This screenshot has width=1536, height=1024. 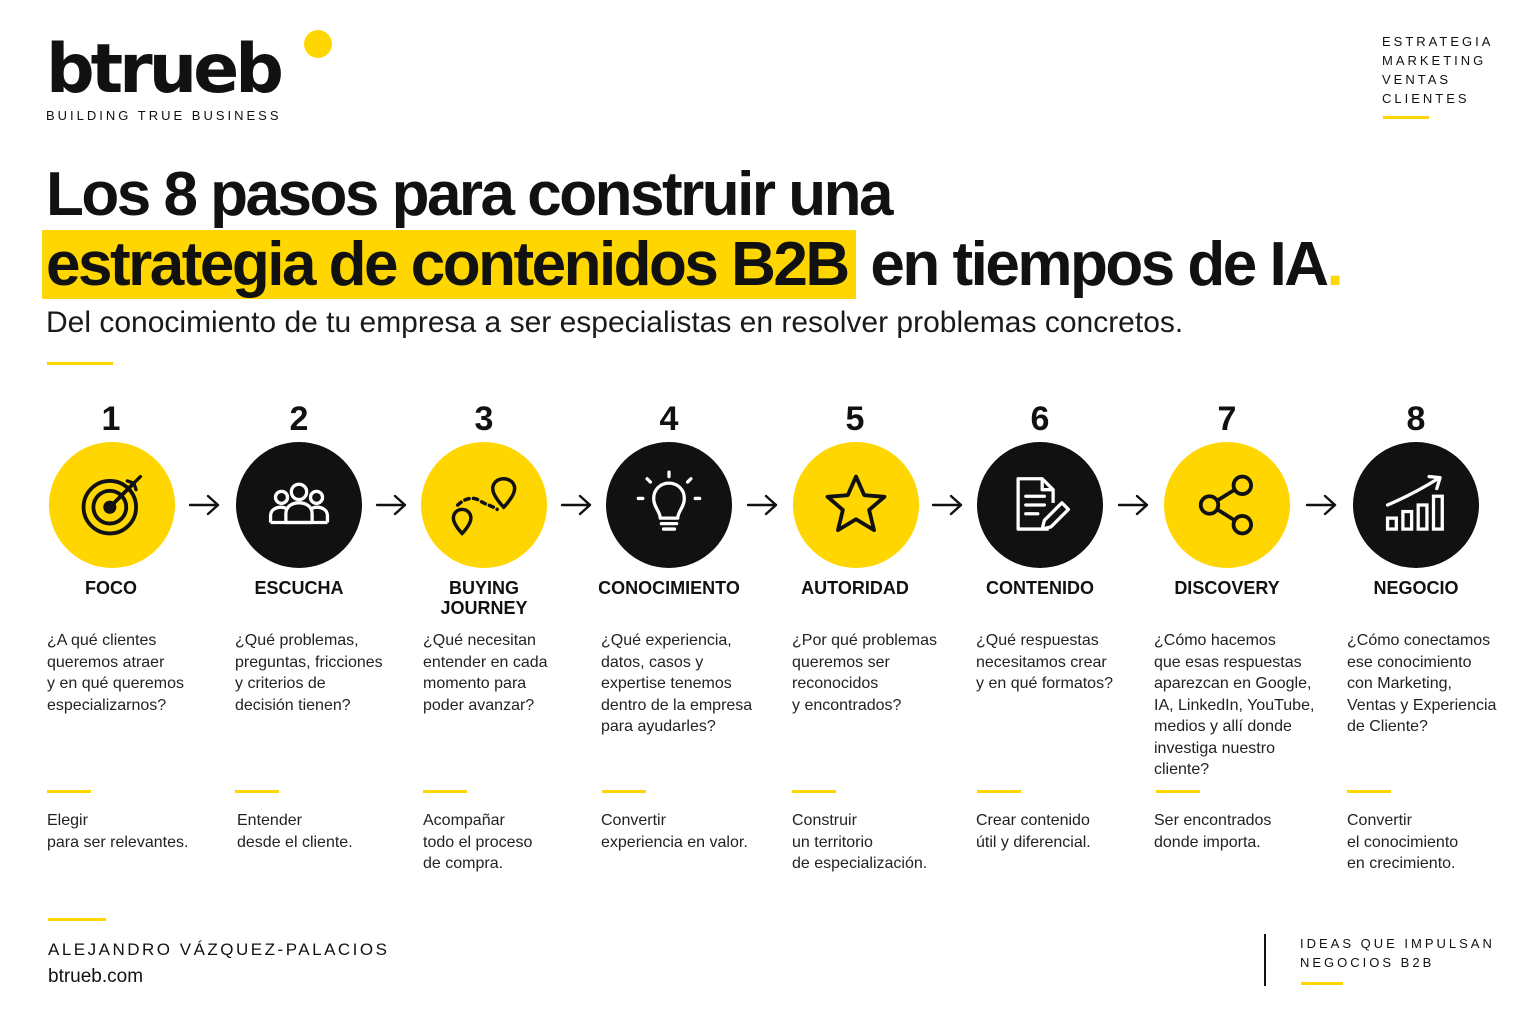 What do you see at coordinates (1033, 842) in the screenshot?
I see `result-line: útil y diferencial.` at bounding box center [1033, 842].